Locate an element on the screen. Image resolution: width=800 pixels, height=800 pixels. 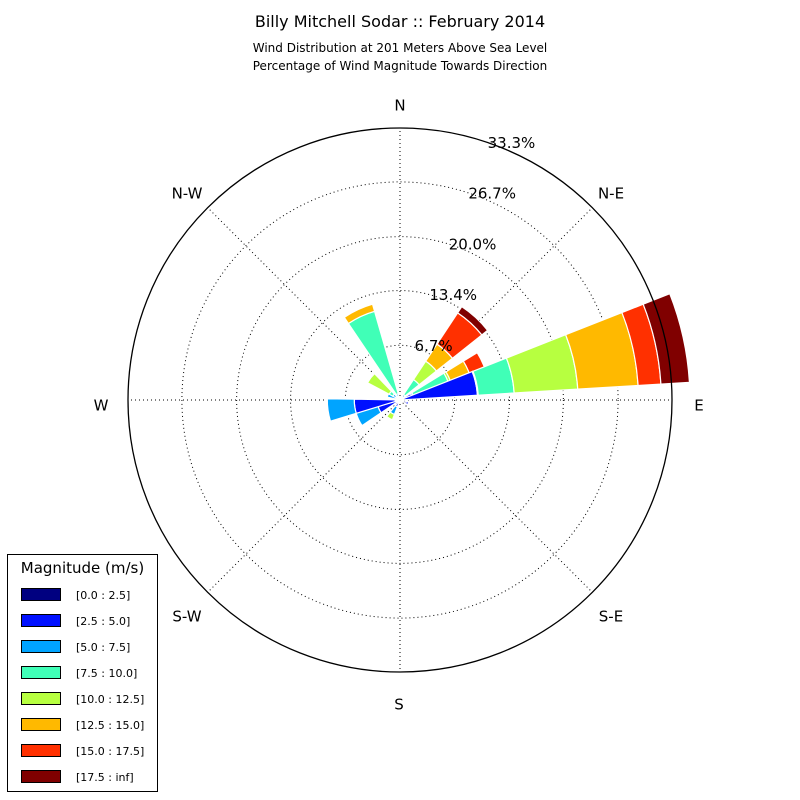
legend-label: [15.0 : 17.5] is located at coordinates (110, 751).